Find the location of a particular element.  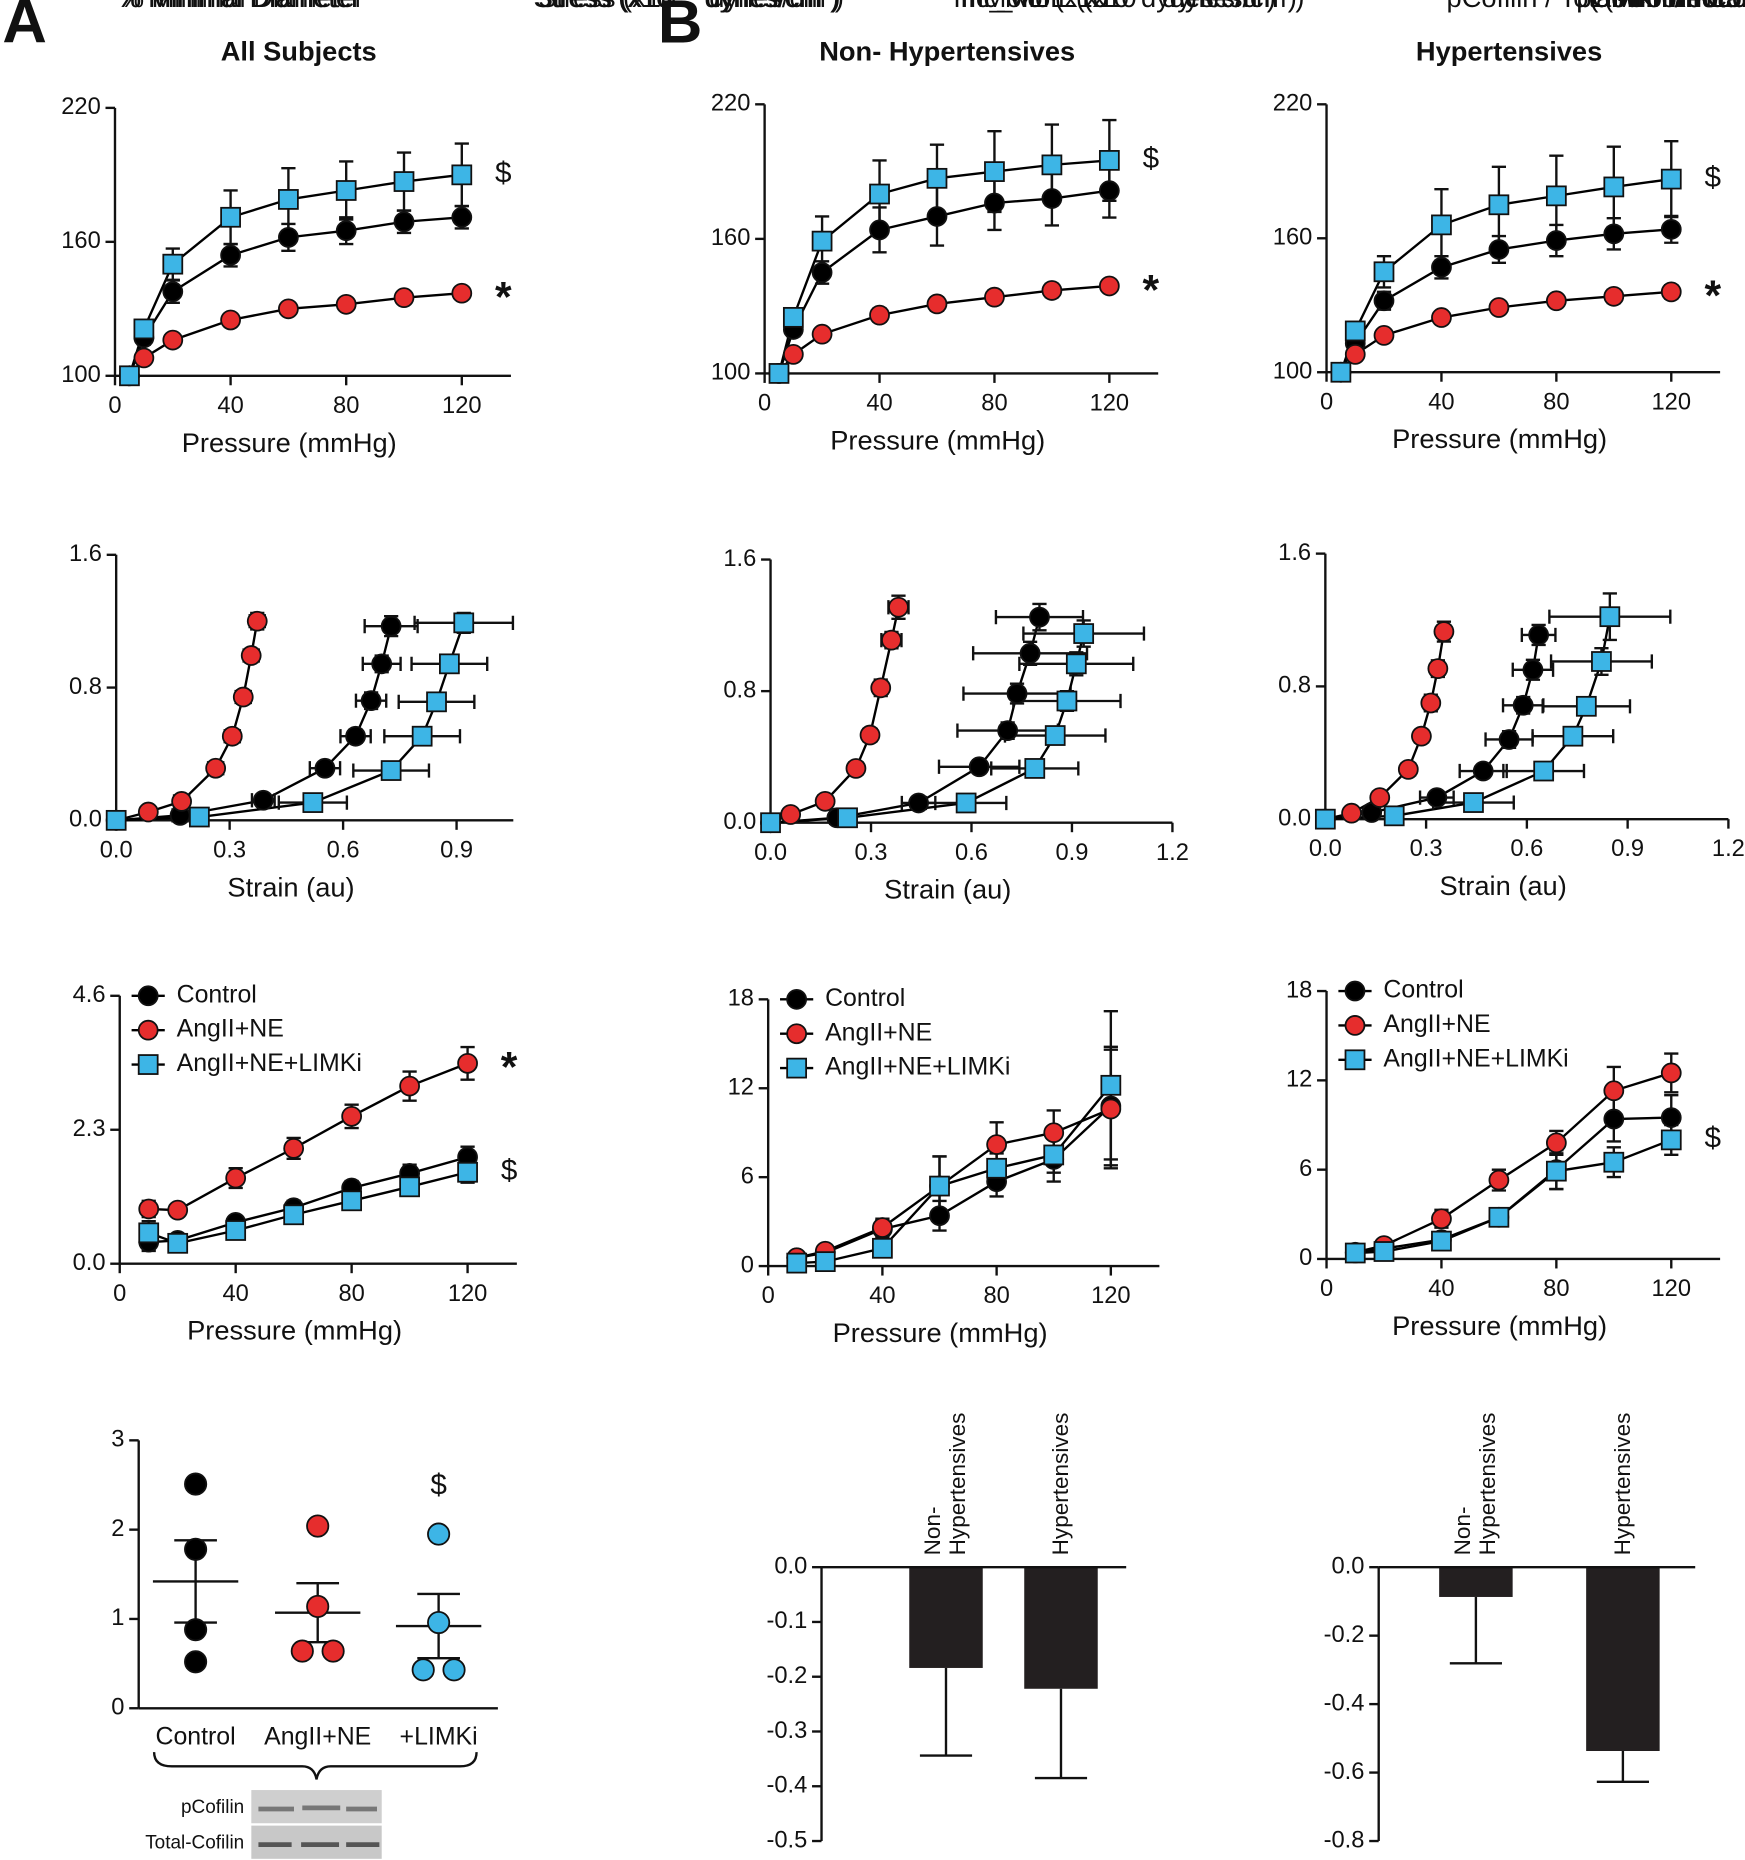

legend-label: Control is located at coordinates (865, 998).